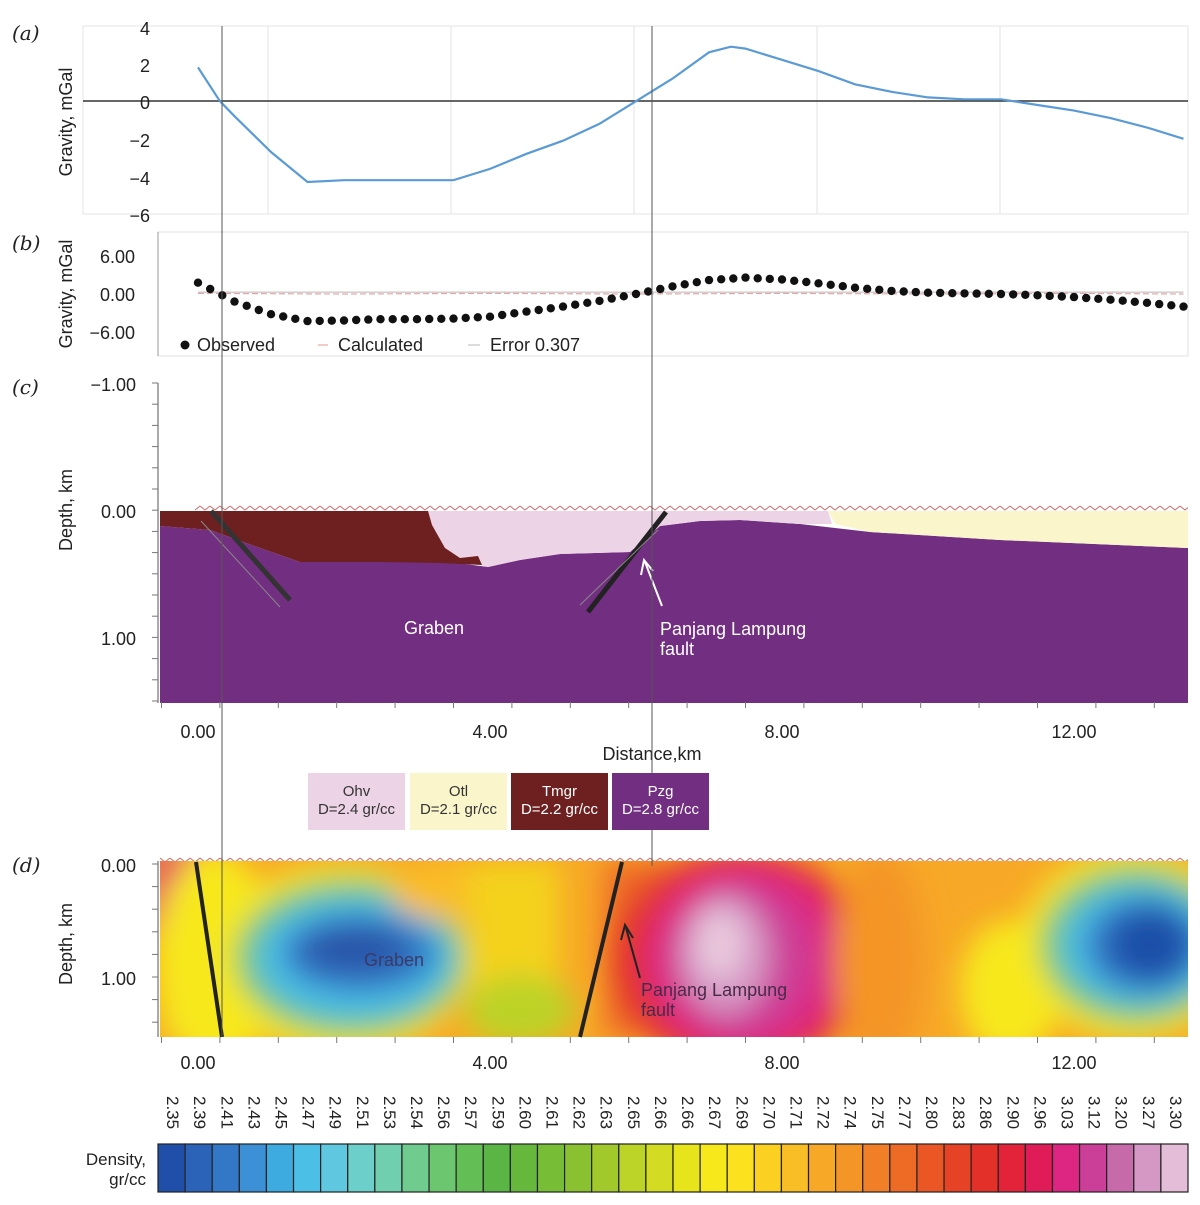  What do you see at coordinates (985, 1112) in the screenshot?
I see `colorbar-value-label: 2.86` at bounding box center [985, 1112].